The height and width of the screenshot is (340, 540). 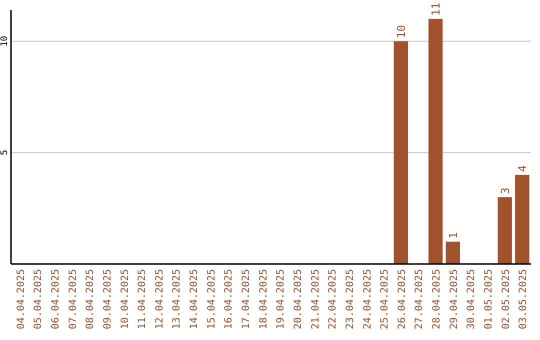 I want to click on x-tick-label: 26.04.2025, so click(x=402, y=299).